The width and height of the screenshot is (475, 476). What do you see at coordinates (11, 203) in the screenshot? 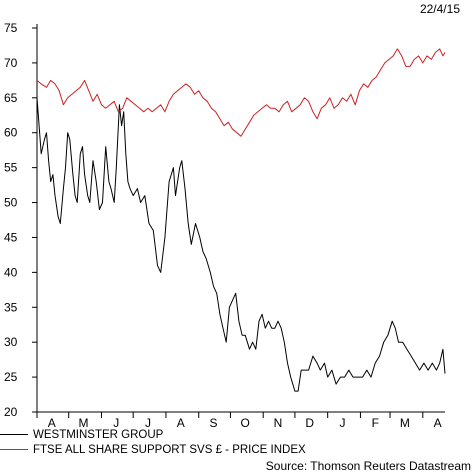
I see `y-tick-label: 50` at bounding box center [11, 203].